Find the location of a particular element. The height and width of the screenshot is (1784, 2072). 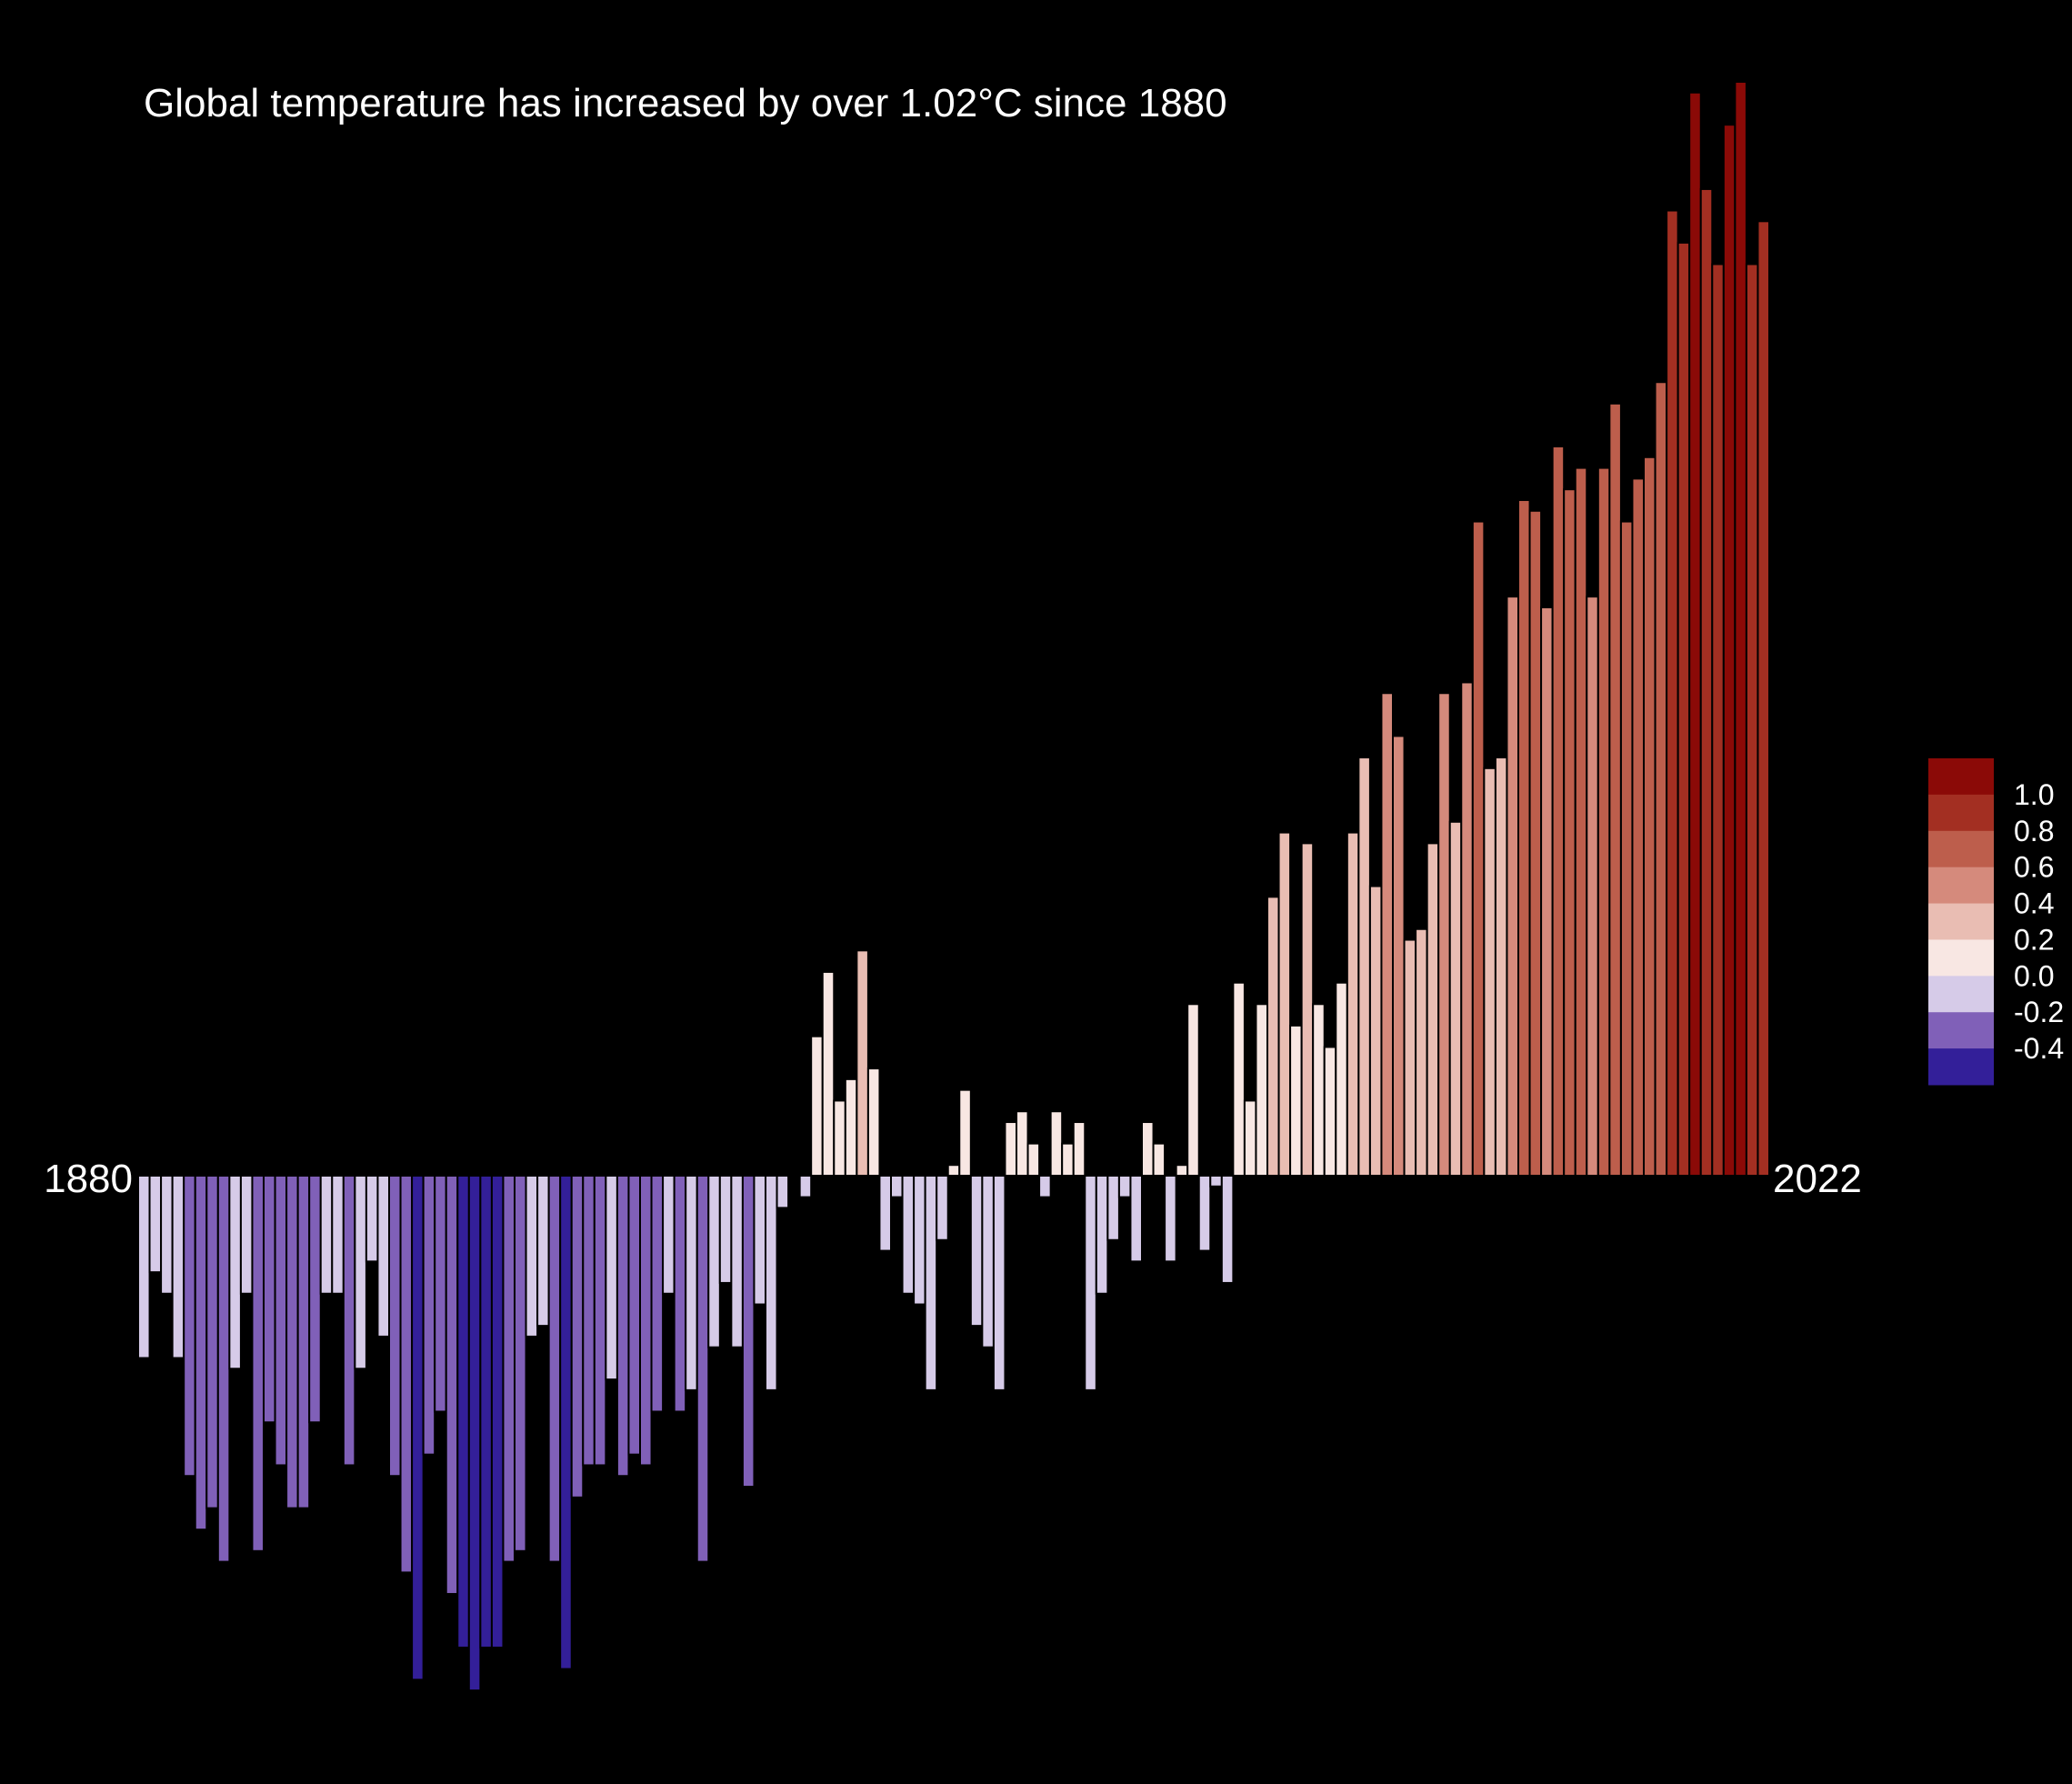

bar-1938 is located at coordinates (805, 1186).